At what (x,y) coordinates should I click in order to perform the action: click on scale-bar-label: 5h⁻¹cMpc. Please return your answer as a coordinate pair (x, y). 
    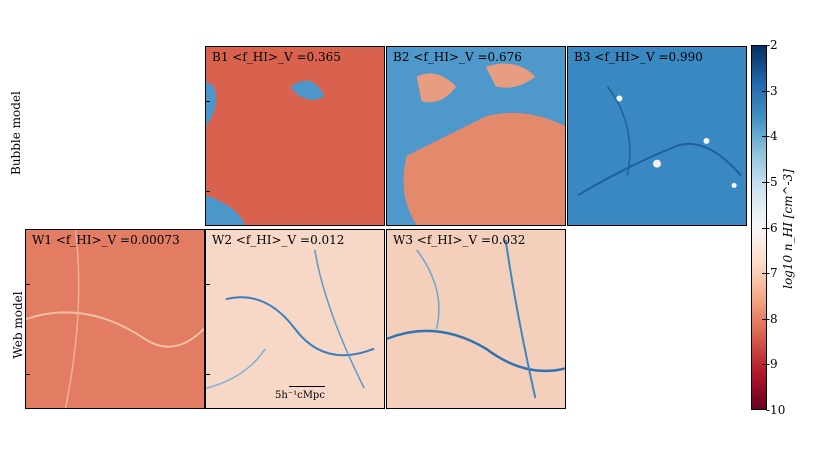
    Looking at the image, I should click on (300, 395).